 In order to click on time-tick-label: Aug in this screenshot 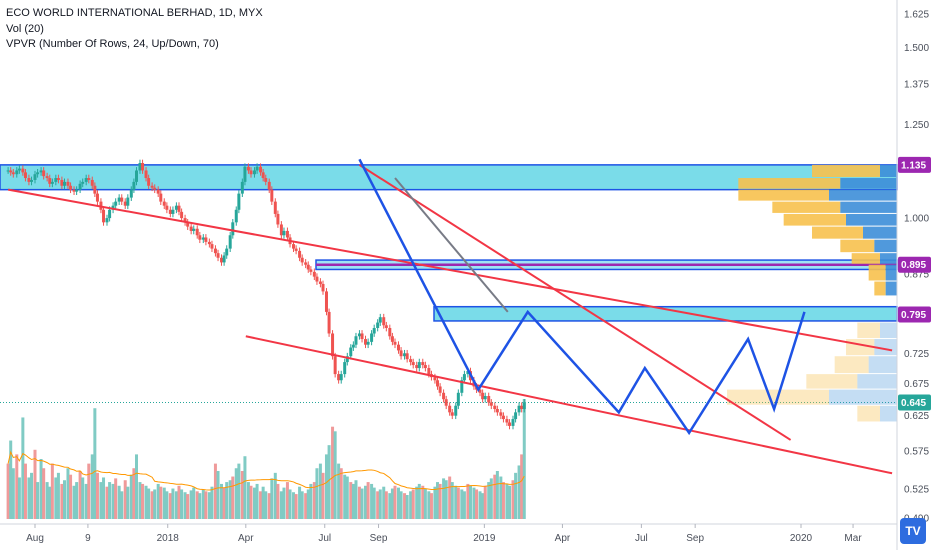, I will do `click(35, 538)`.